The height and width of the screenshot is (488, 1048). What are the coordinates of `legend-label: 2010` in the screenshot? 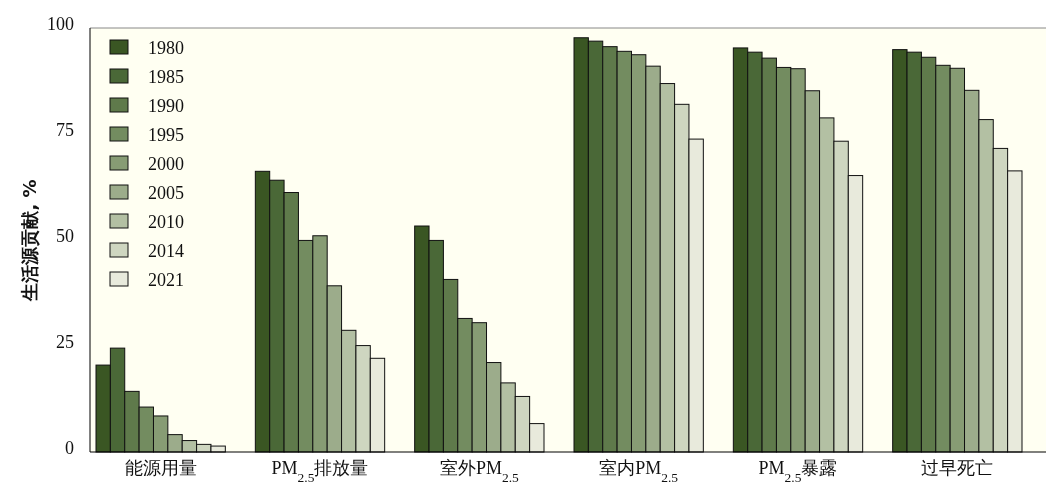 It's located at (166, 222).